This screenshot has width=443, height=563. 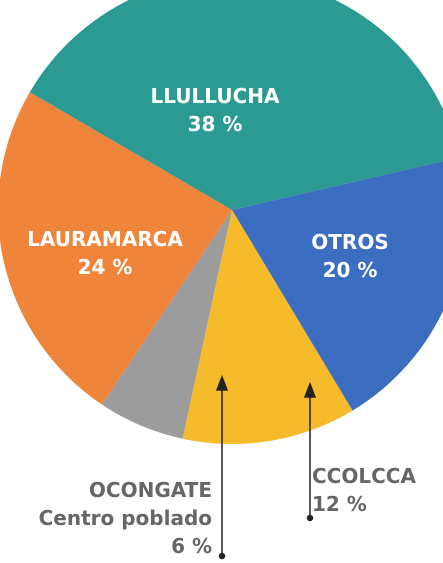 I want to click on value-label: 24 %, so click(x=105, y=267).